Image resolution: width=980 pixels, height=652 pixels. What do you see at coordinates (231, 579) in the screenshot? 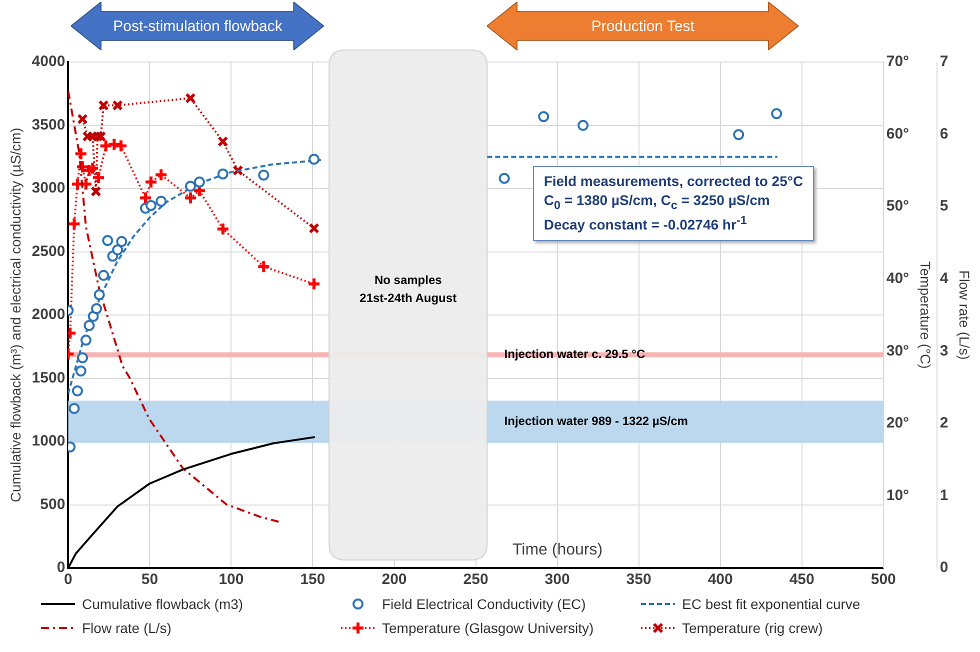
I see `x-tick-label: 100` at bounding box center [231, 579].